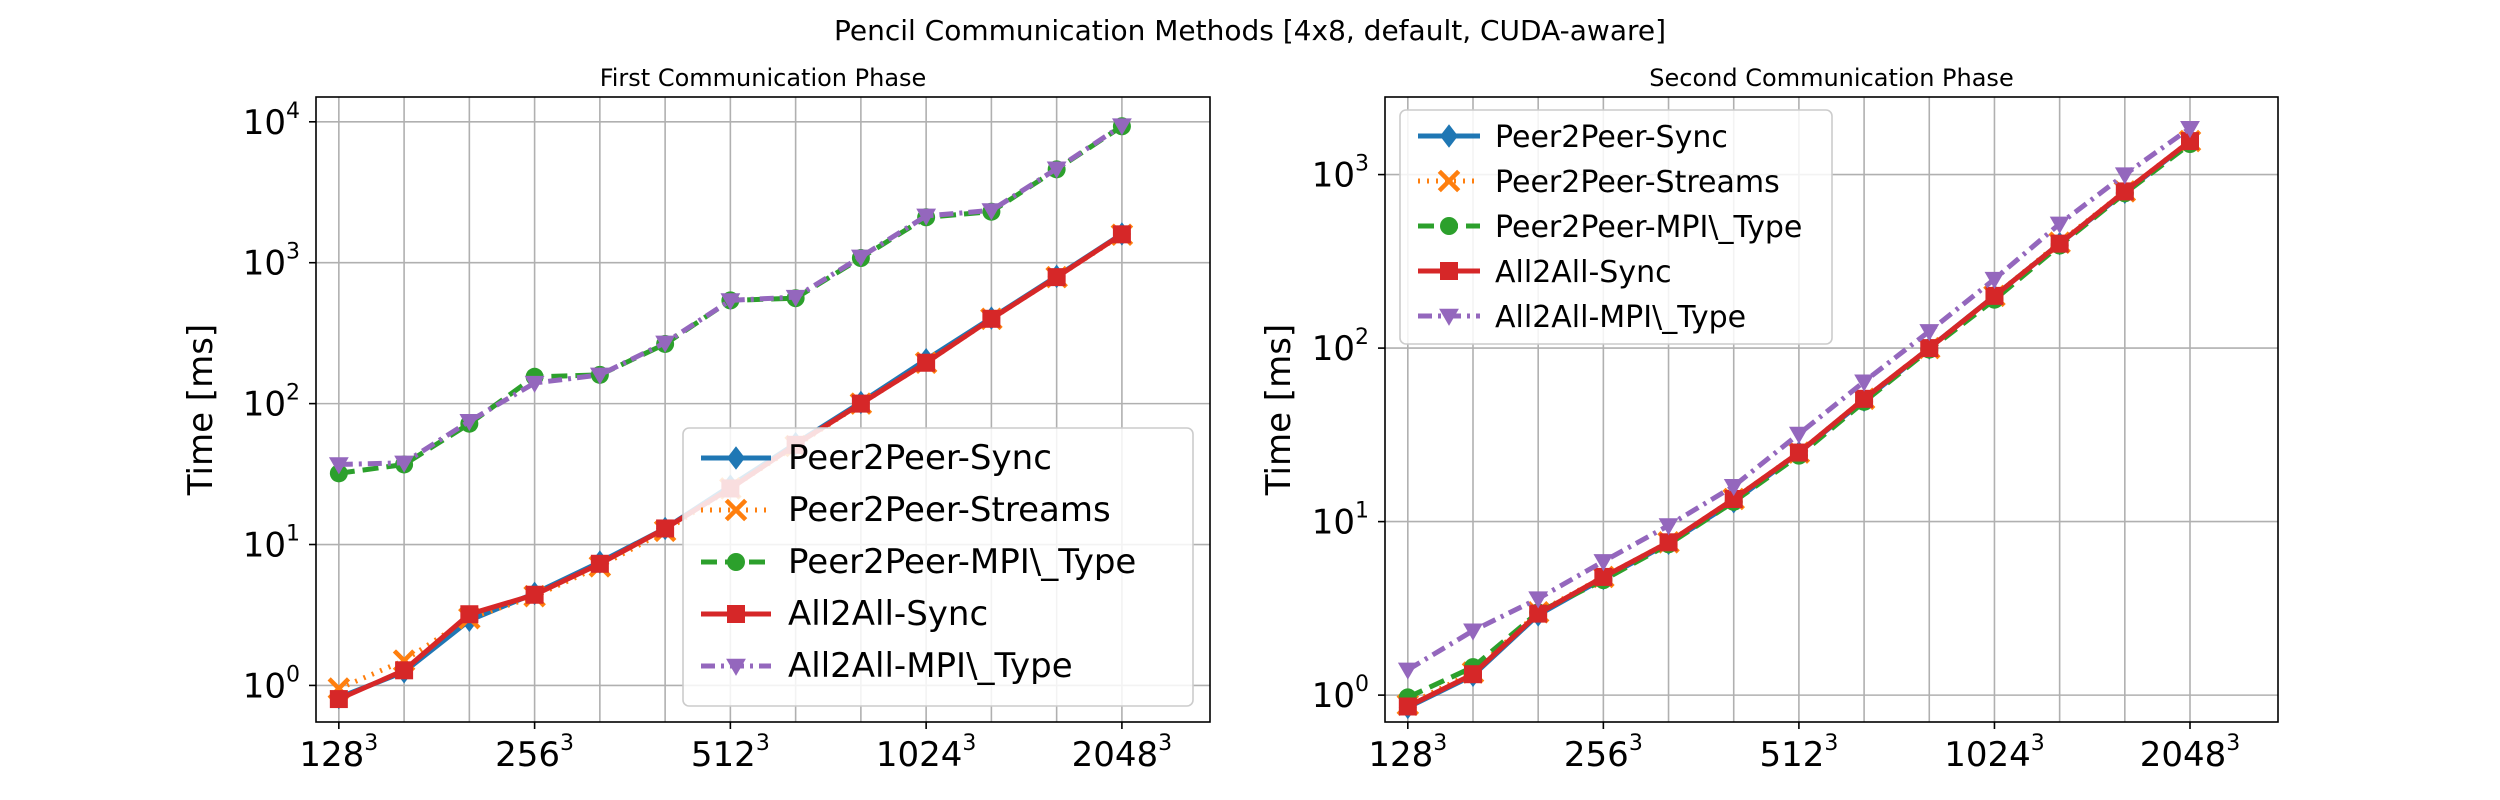 The width and height of the screenshot is (2500, 800). I want to click on y-tick-label: 104, so click(271, 121).